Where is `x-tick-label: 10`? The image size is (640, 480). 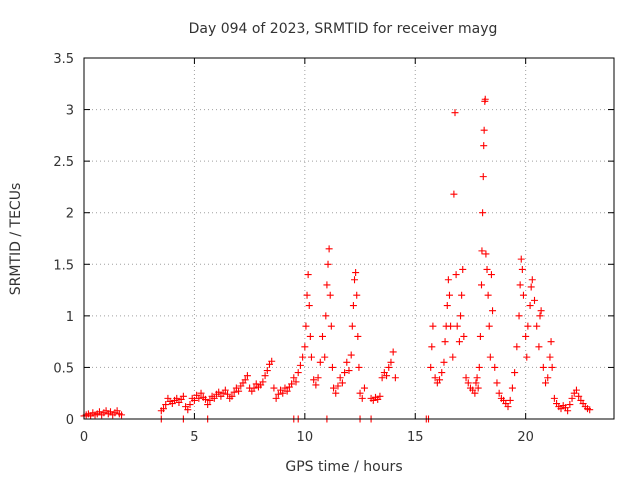 x-tick-label: 10 is located at coordinates (305, 437).